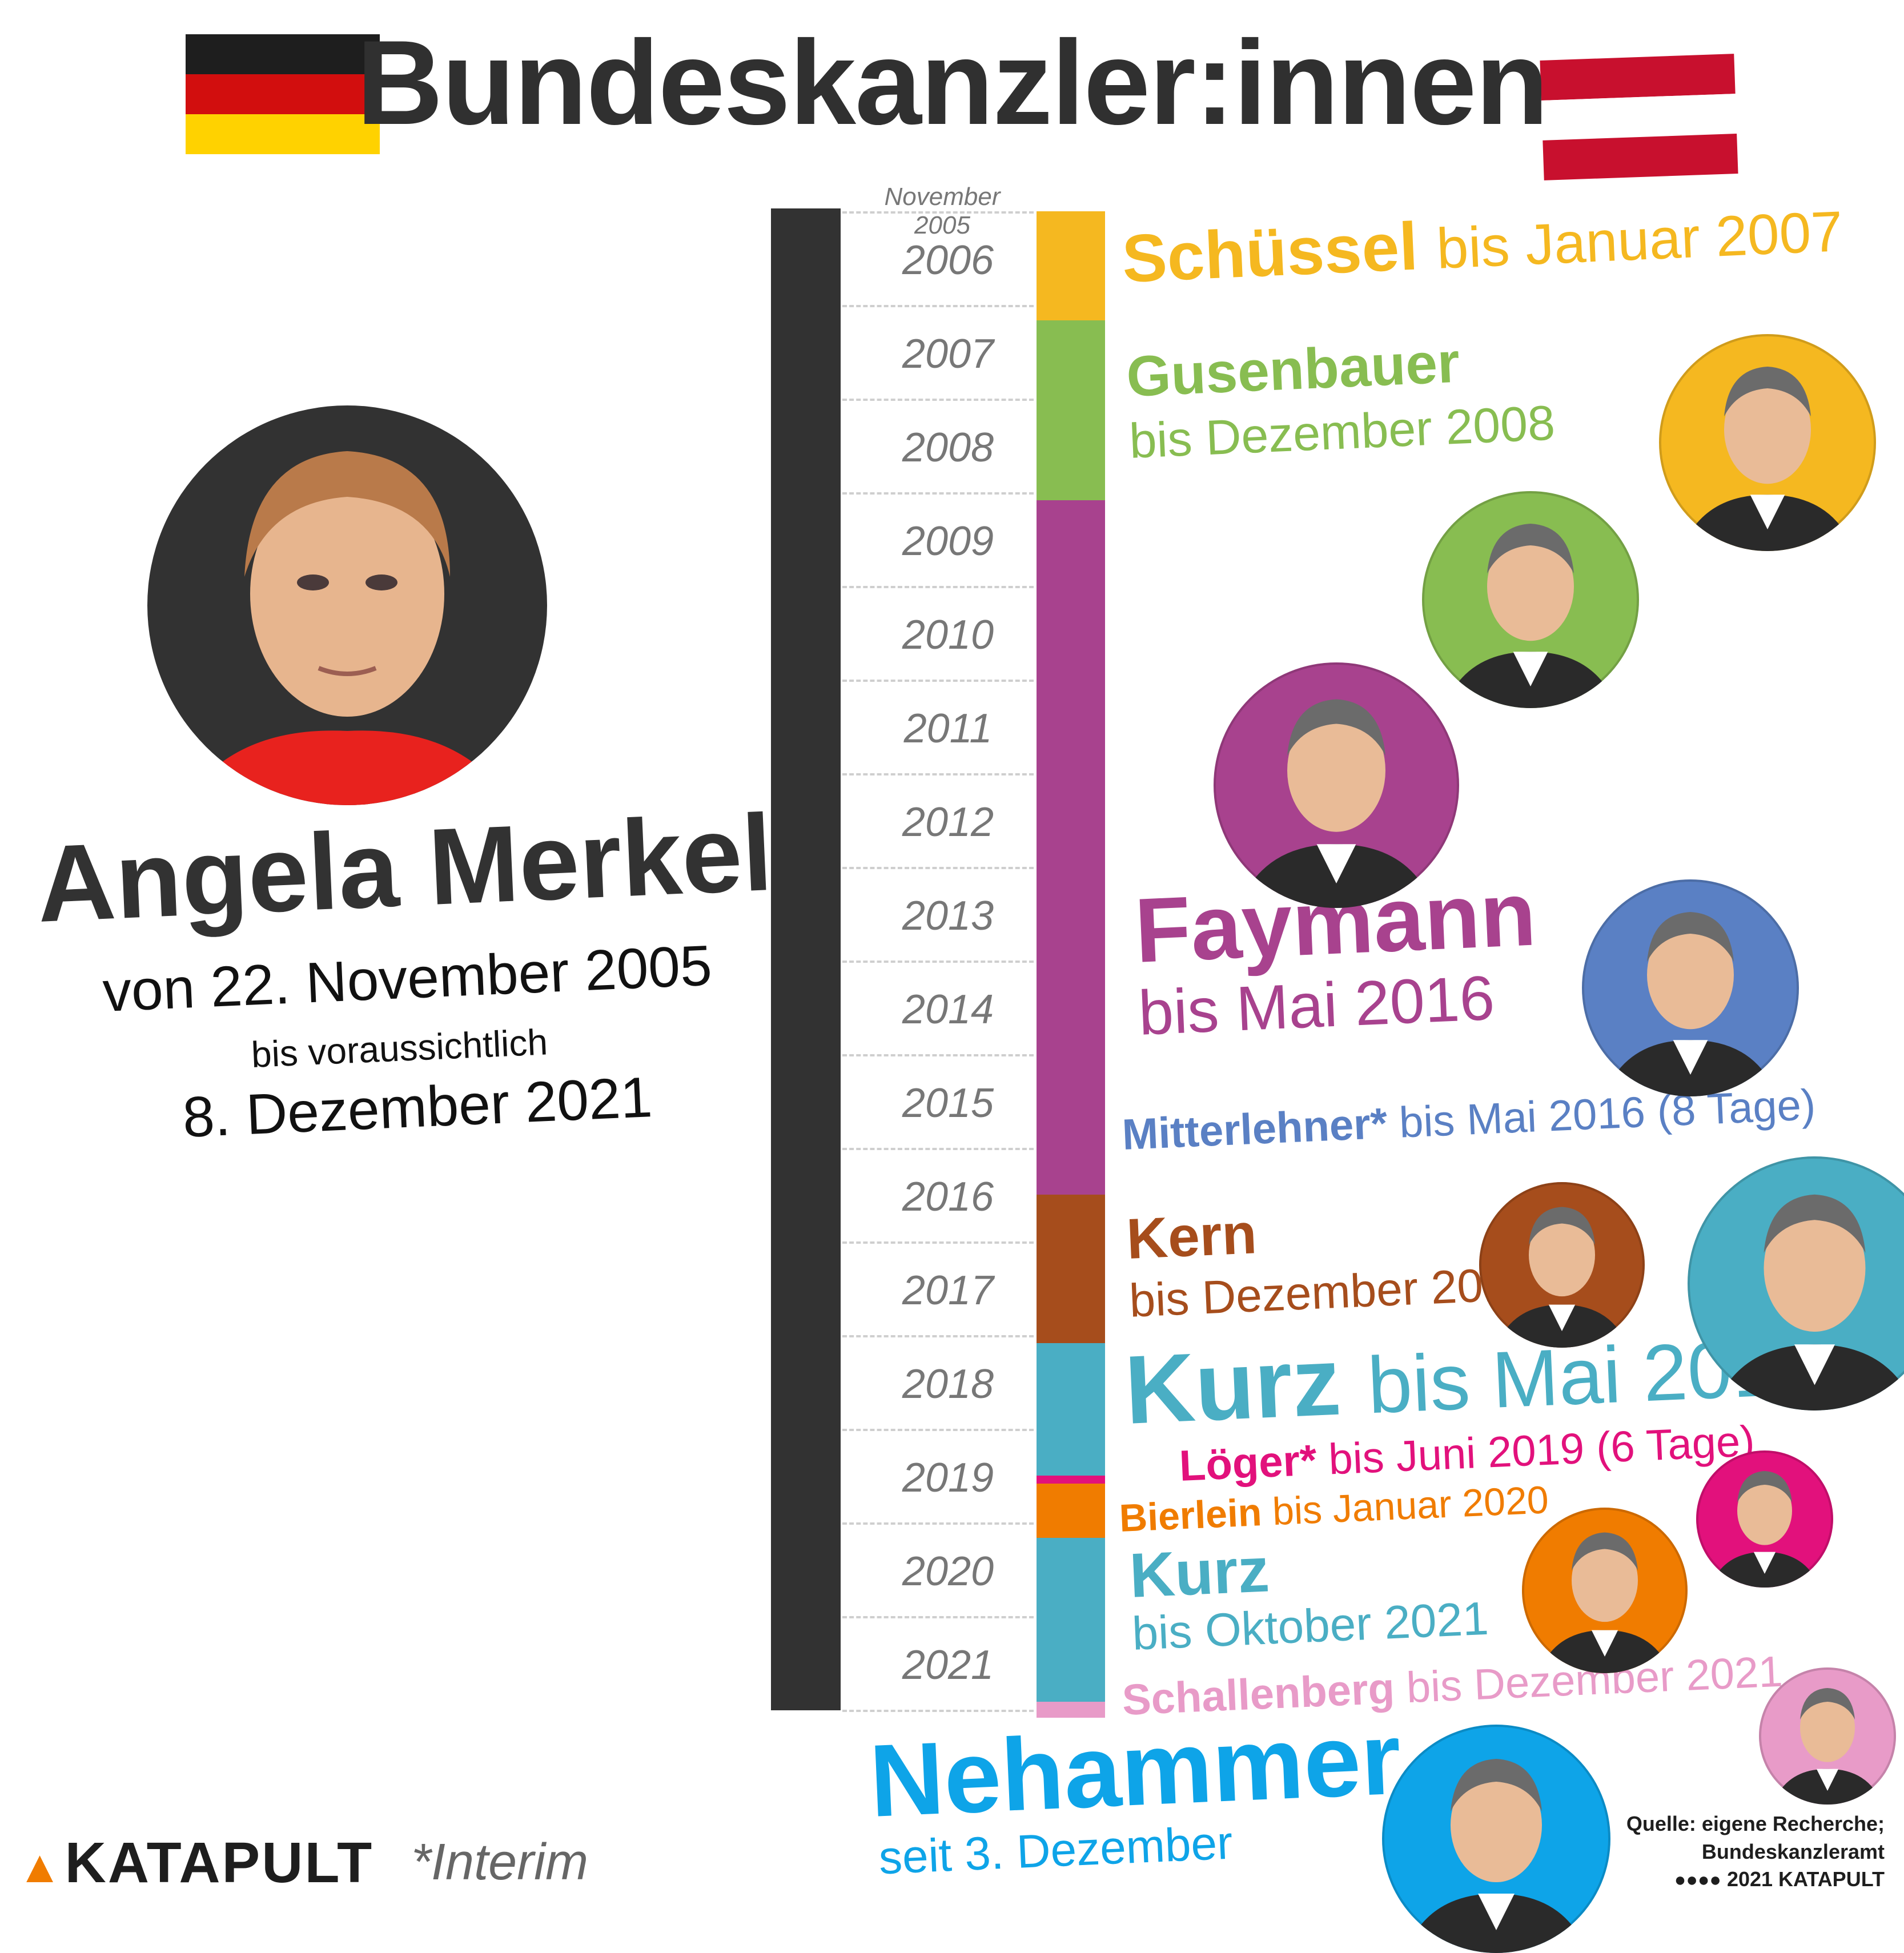 This screenshot has width=1904, height=1953. I want to click on chancellor-name: Gusenbauer, so click(1293, 369).